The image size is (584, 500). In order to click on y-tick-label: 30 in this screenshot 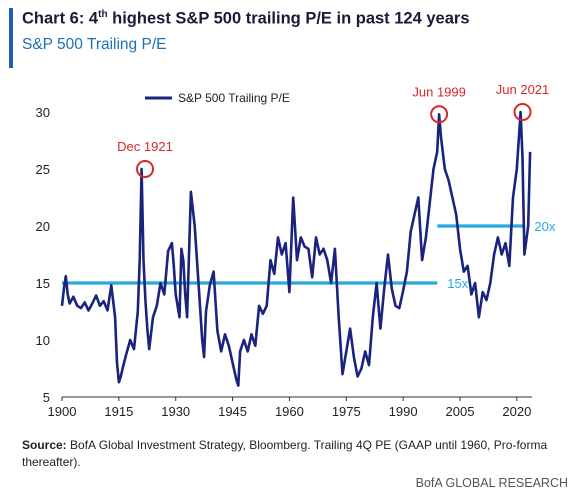, I will do `click(43, 112)`.